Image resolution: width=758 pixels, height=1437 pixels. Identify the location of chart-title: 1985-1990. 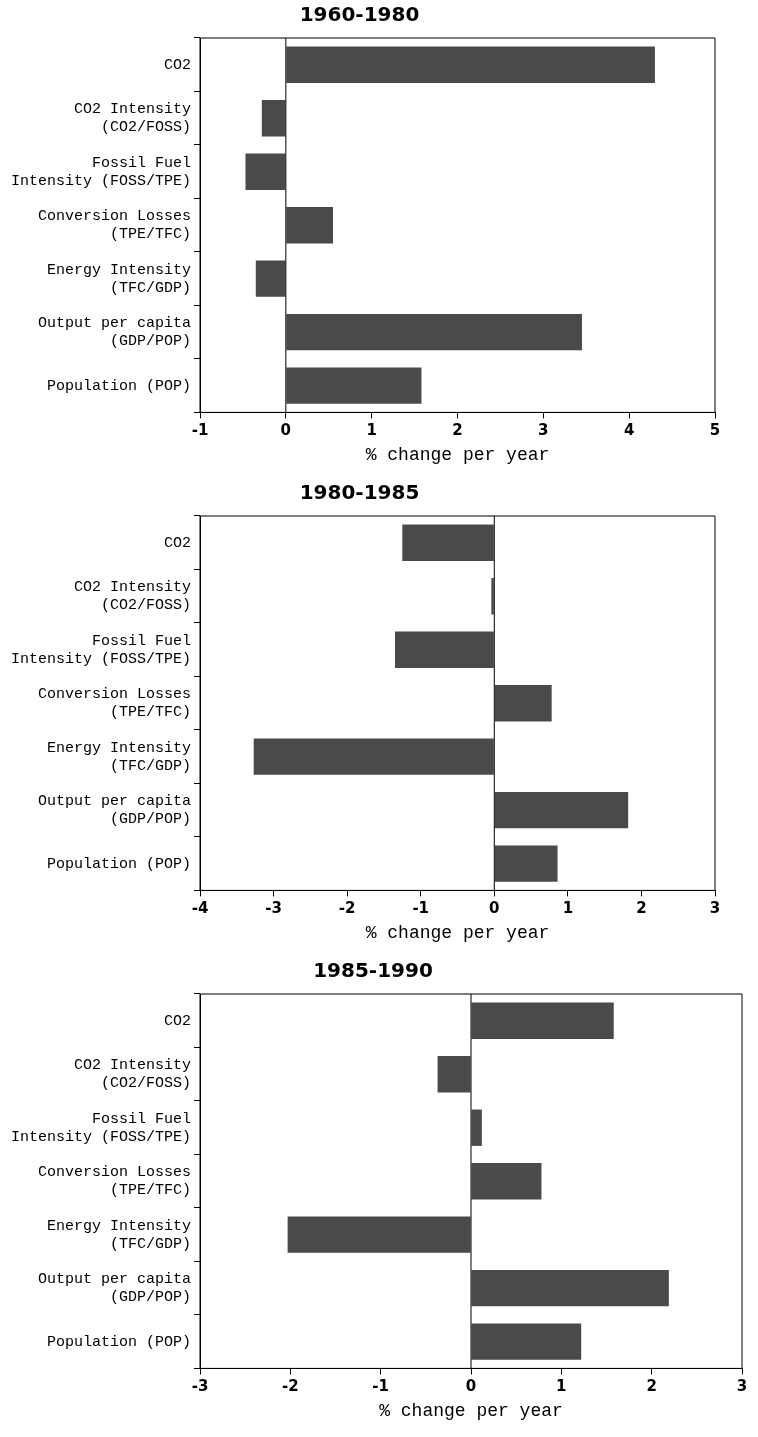
(373, 970).